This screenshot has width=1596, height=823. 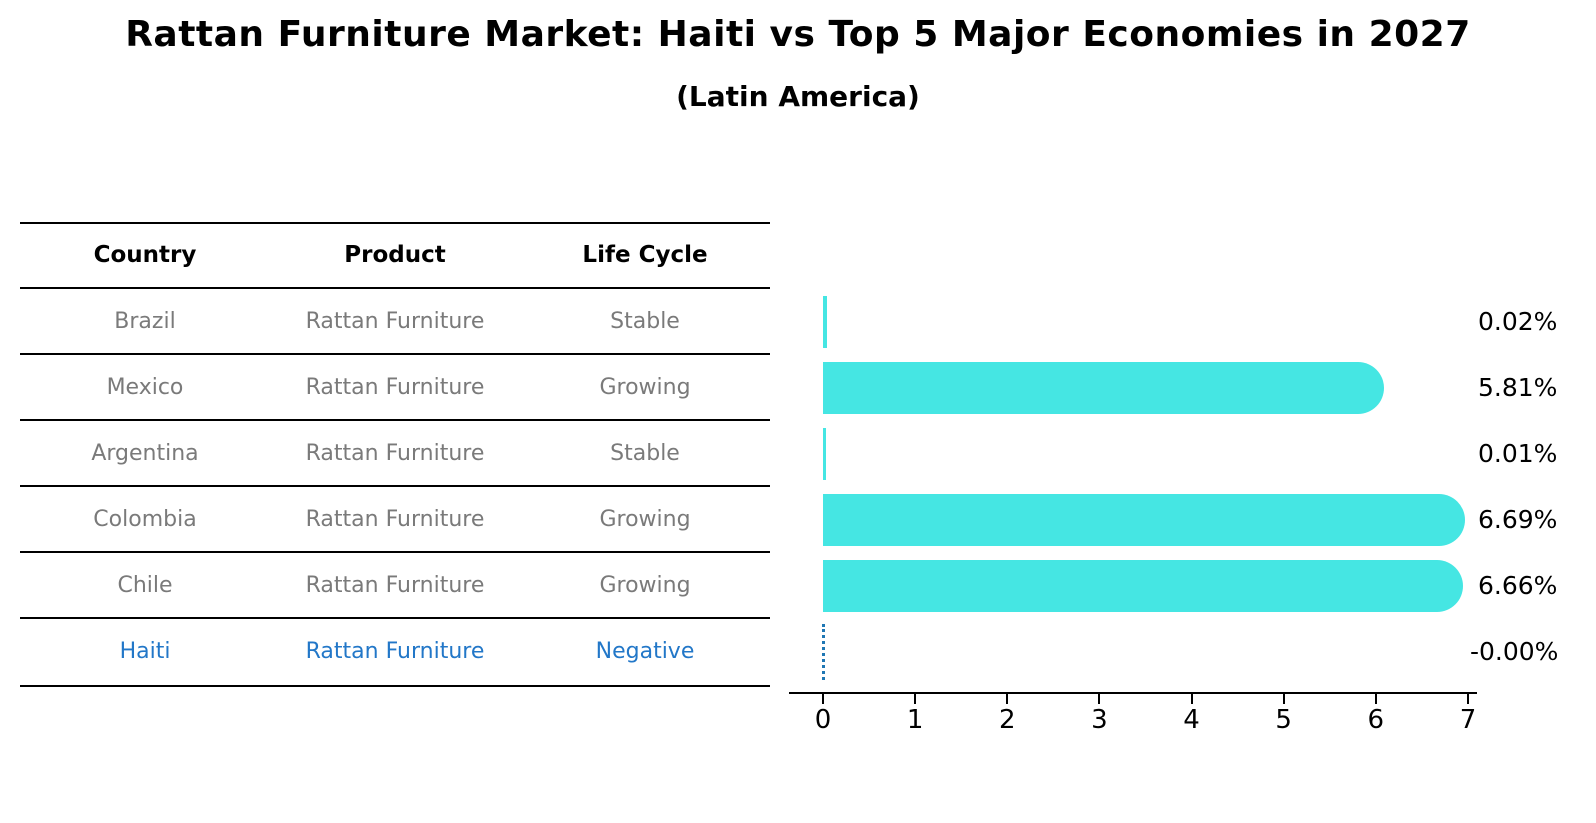 What do you see at coordinates (1099, 720) in the screenshot?
I see `x-axis-tick-label: 3` at bounding box center [1099, 720].